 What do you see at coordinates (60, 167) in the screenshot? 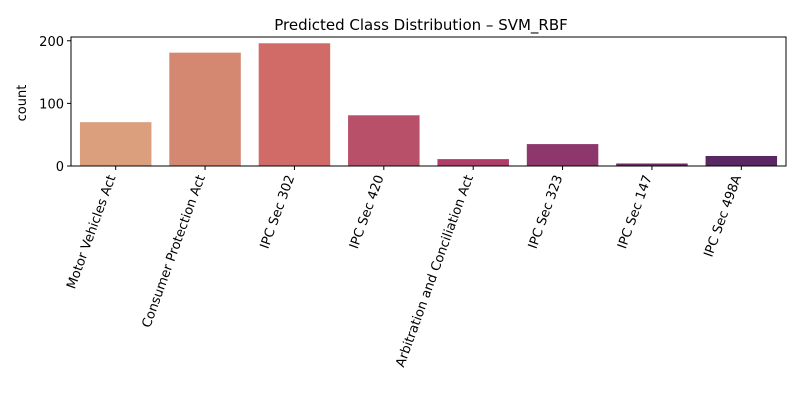
I see `y-tick-label-0: 0` at bounding box center [60, 167].